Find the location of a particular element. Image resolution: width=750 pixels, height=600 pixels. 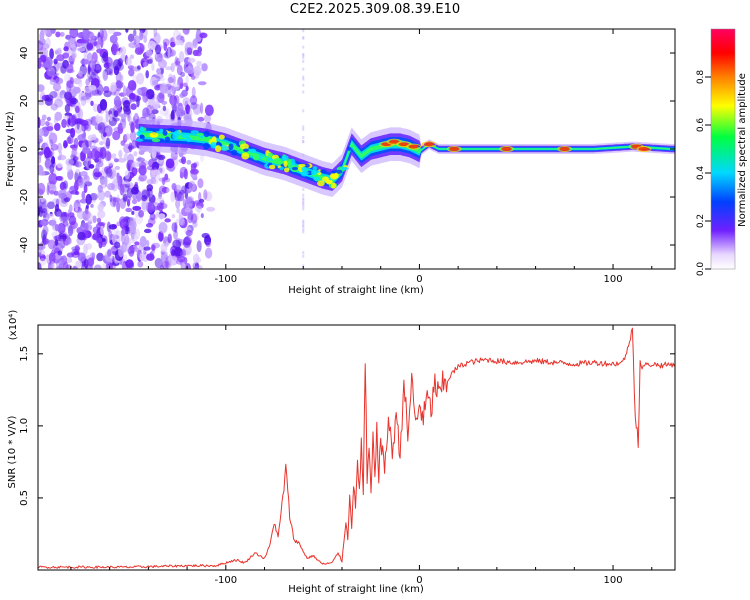

ridge-hotspot is located at coordinates (644, 149).